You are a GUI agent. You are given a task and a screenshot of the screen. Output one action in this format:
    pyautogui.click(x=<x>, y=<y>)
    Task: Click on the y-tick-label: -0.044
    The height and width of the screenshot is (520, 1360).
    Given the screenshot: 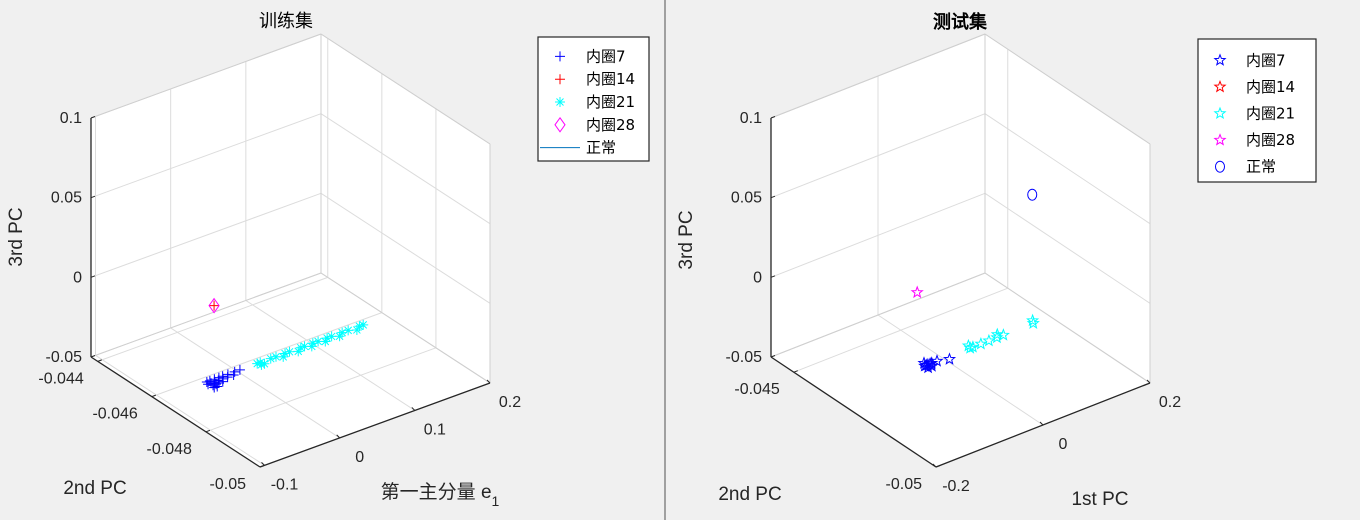 What is the action you would take?
    pyautogui.click(x=60, y=378)
    